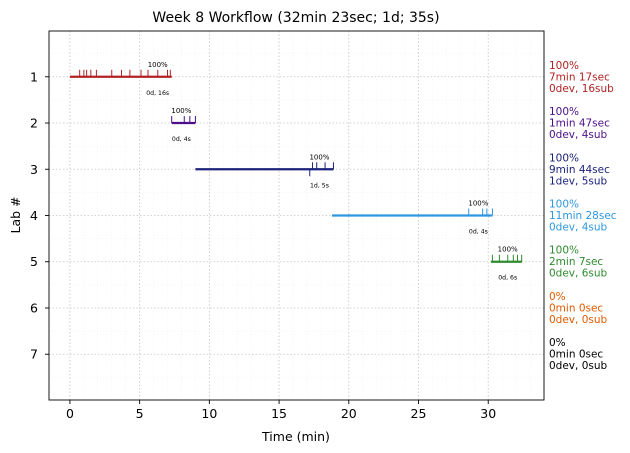  Describe the element at coordinates (295, 436) in the screenshot. I see `x-axis-label: Time (min)` at that location.